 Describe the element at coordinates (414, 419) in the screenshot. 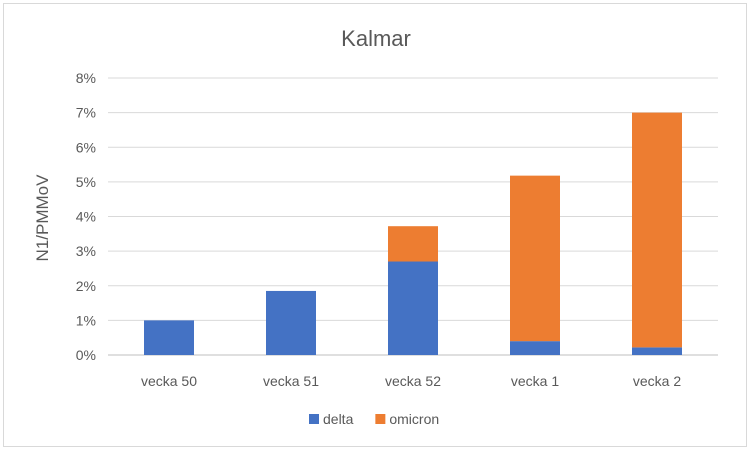

I see `legend-label-omicron: omicron` at that location.